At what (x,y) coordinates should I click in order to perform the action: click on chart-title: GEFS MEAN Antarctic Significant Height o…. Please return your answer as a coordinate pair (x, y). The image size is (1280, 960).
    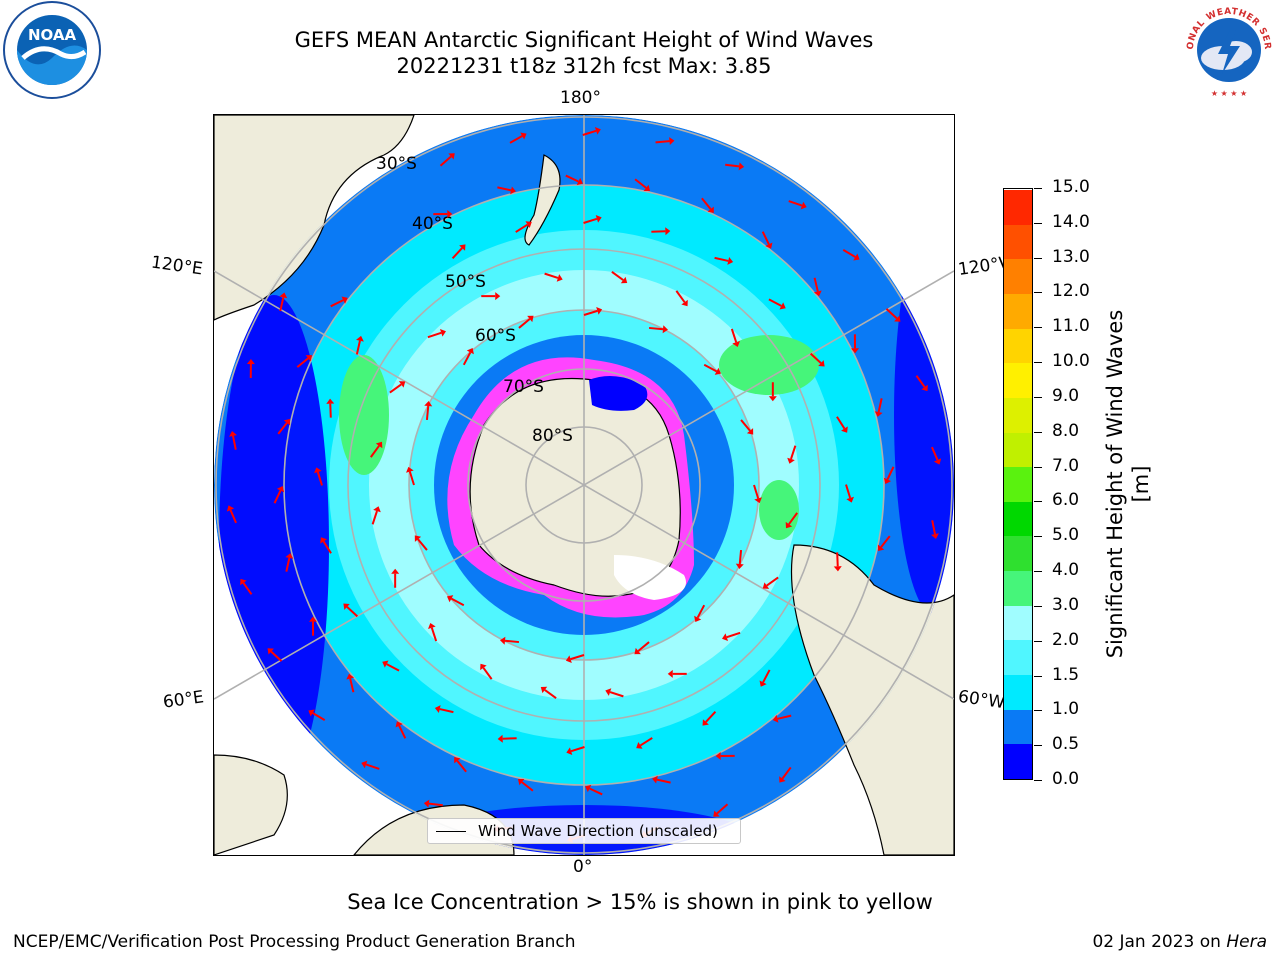
    Looking at the image, I should click on (584, 40).